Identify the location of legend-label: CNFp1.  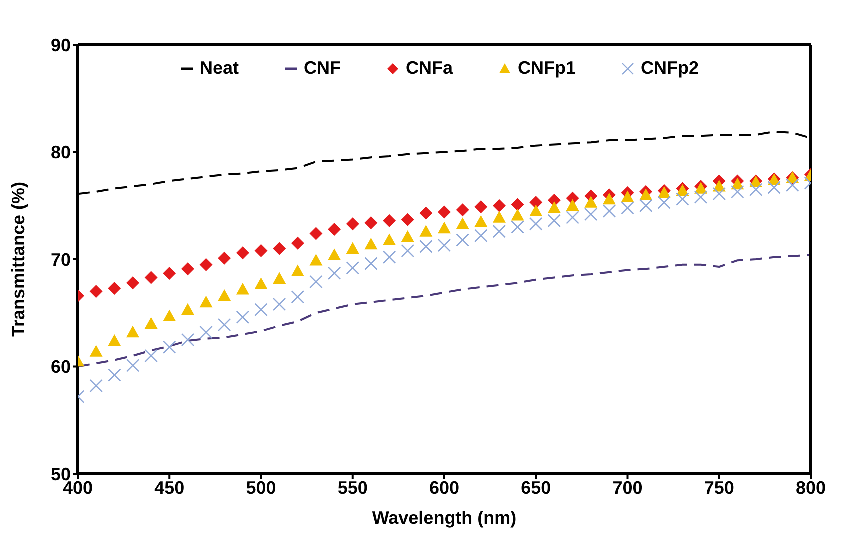
(547, 68).